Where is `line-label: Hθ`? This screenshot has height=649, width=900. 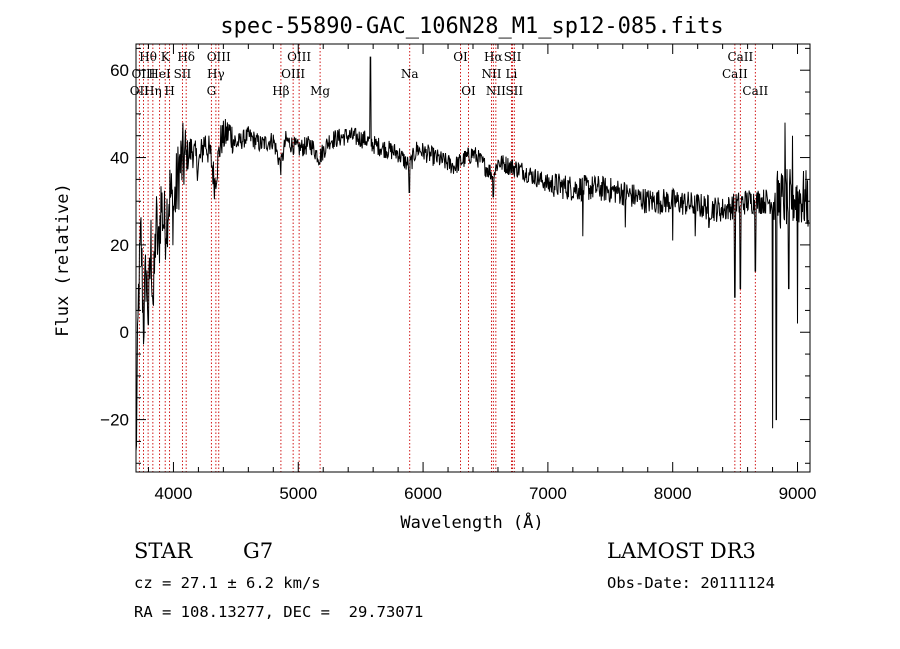
line-label: Hθ is located at coordinates (148, 57).